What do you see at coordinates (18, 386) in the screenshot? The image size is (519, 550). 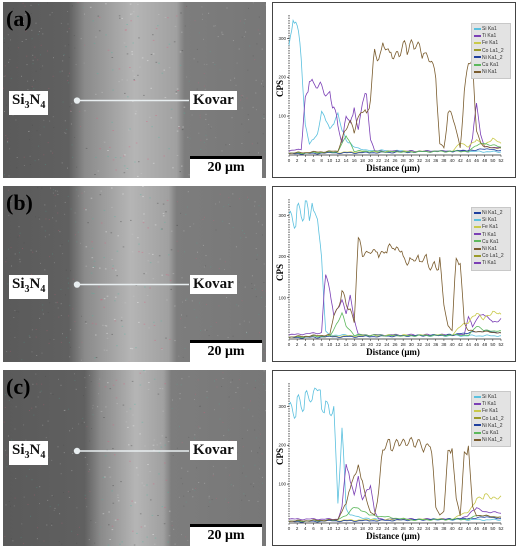 I see `panel-tag: (c)` at bounding box center [18, 386].